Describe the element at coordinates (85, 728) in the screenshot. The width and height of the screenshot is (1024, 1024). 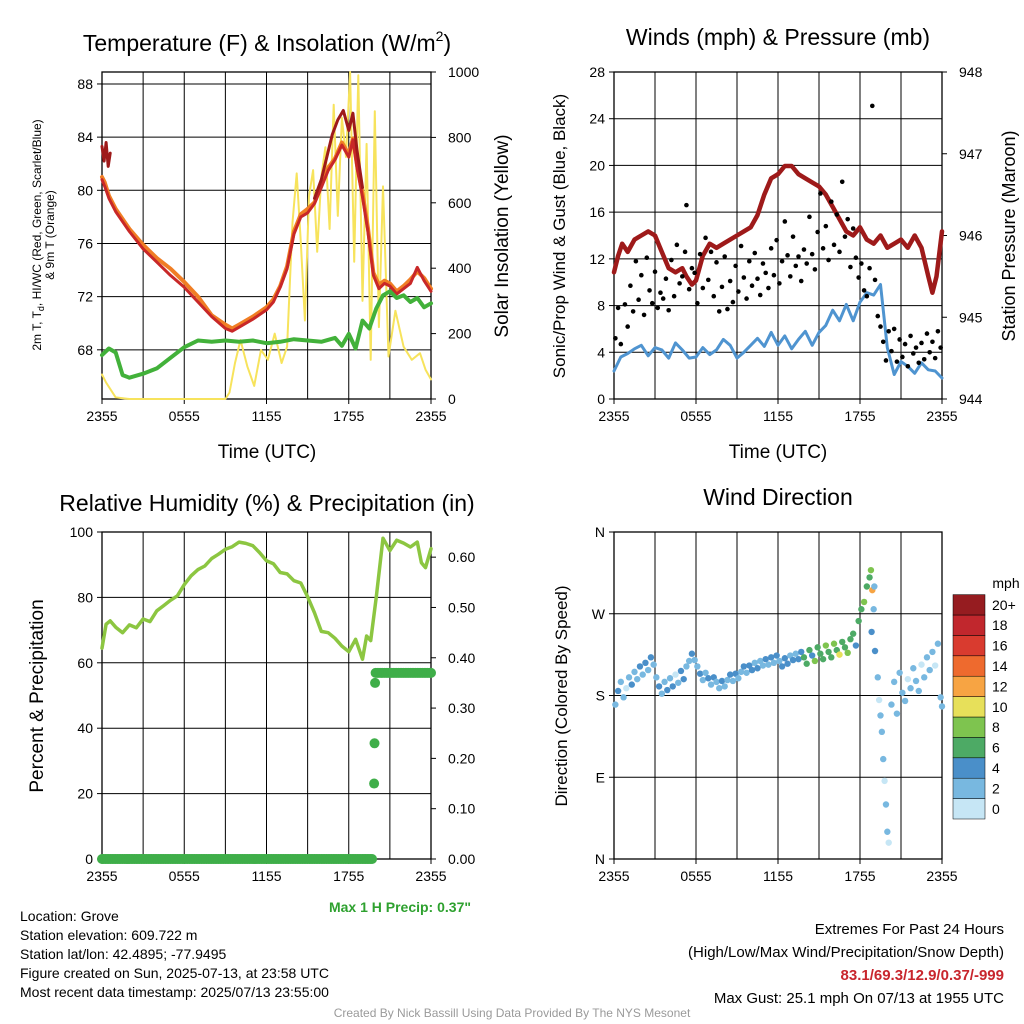
I see `humidity-ytick-label: 40` at that location.